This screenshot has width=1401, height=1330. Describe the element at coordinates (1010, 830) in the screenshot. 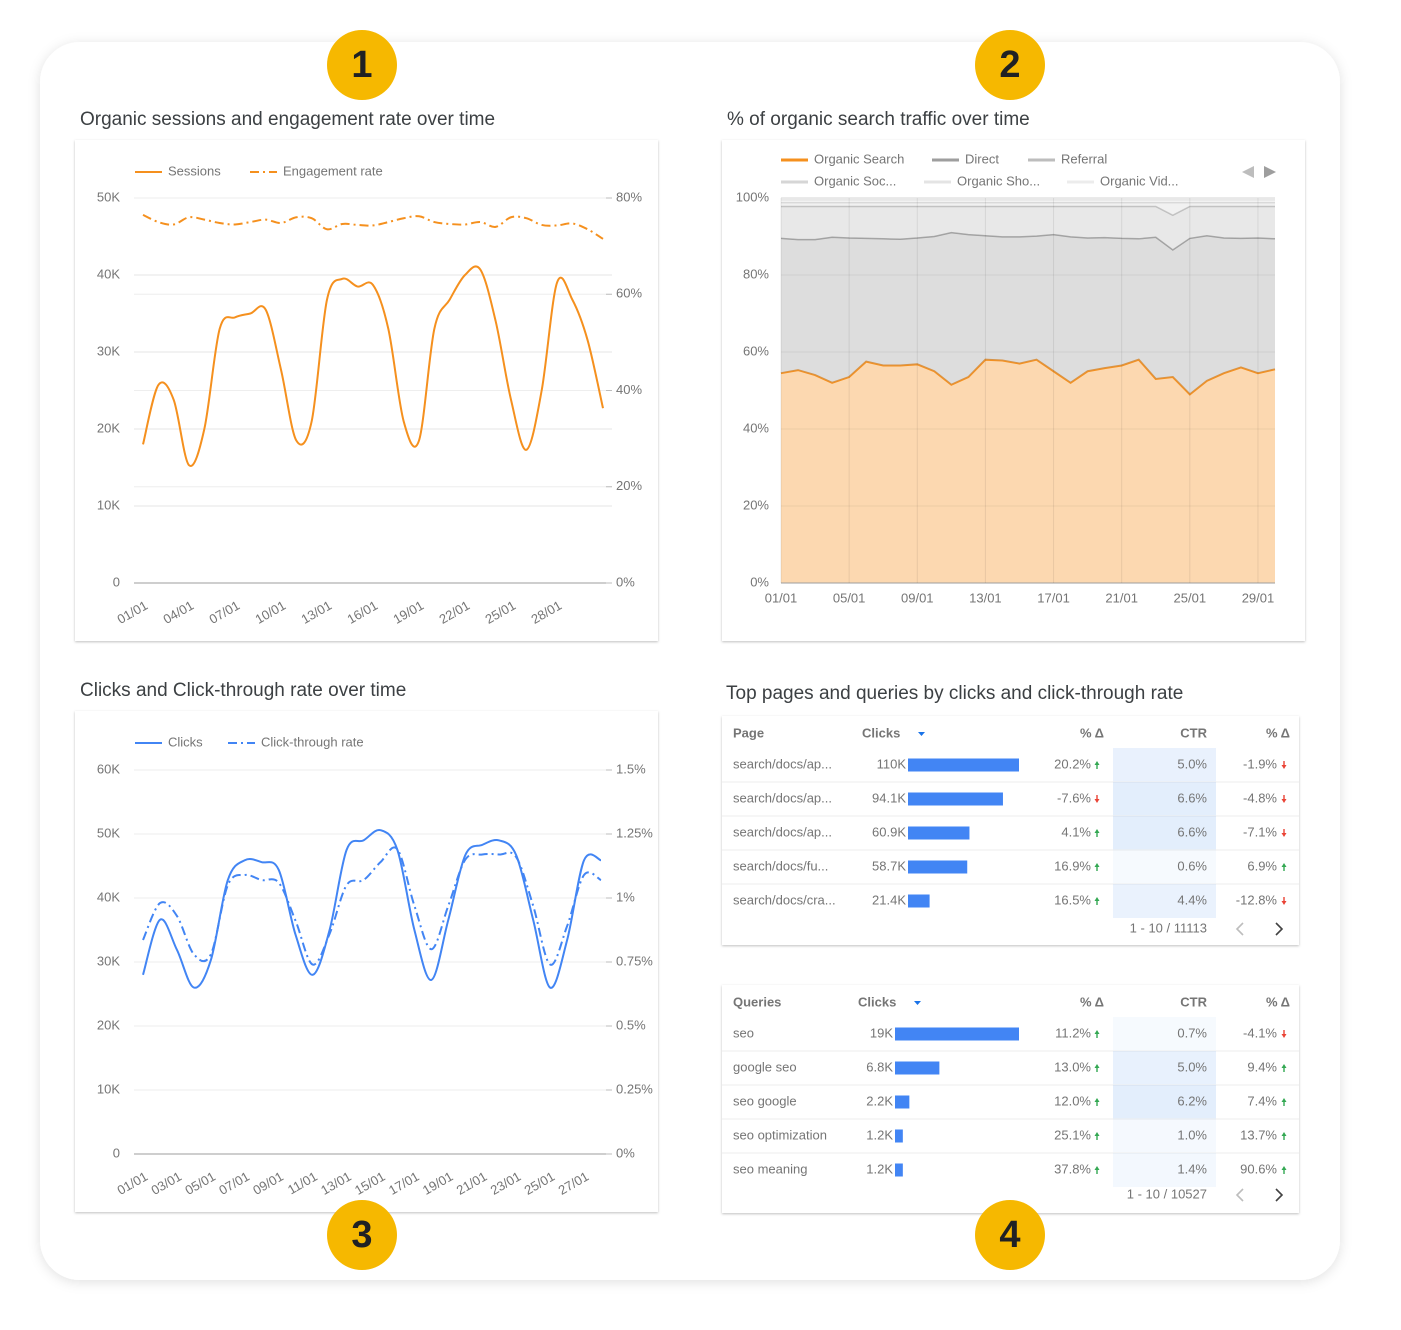

I see `table-panel` at that location.